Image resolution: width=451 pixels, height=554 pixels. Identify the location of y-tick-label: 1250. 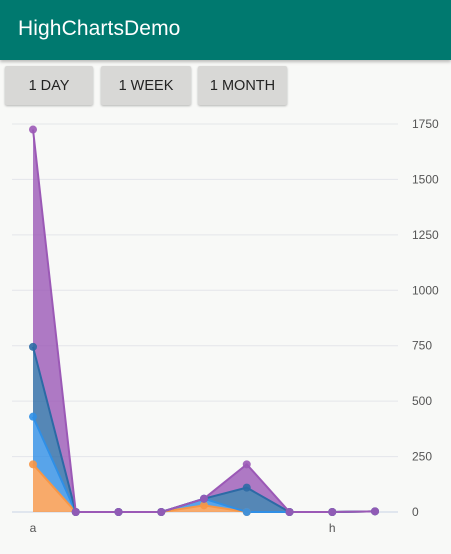
(425, 235).